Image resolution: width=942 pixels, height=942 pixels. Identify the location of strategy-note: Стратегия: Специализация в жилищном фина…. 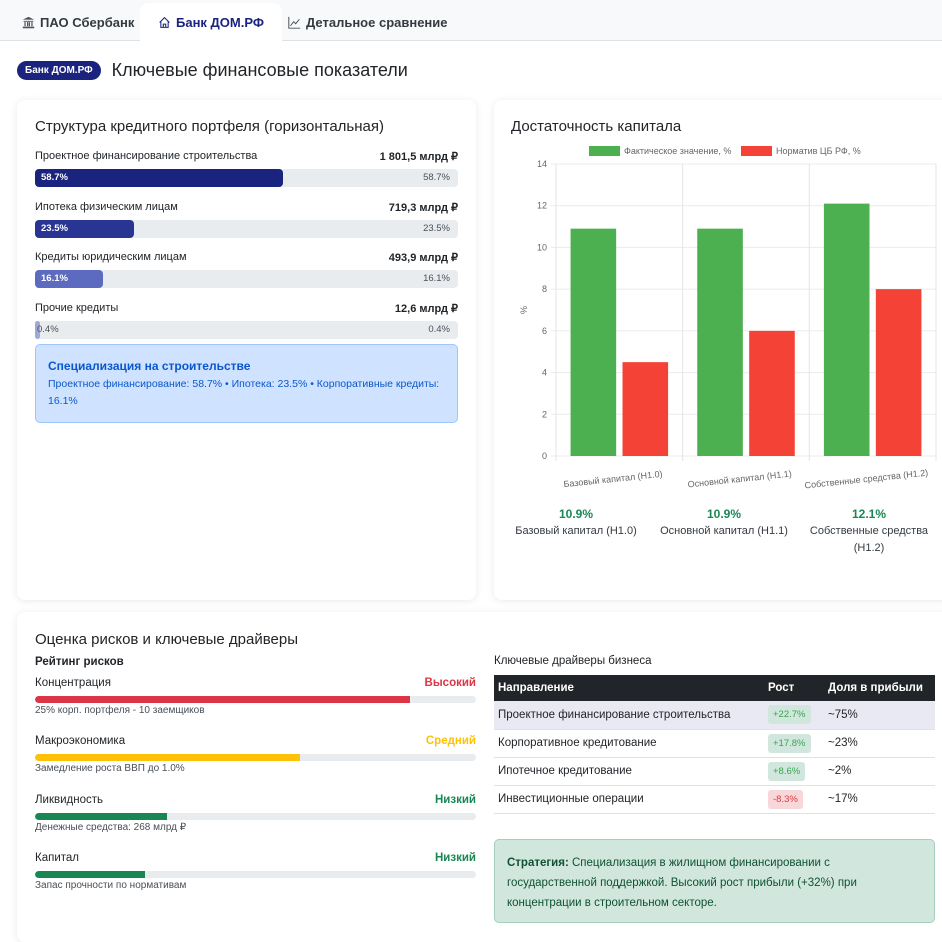
(714, 881).